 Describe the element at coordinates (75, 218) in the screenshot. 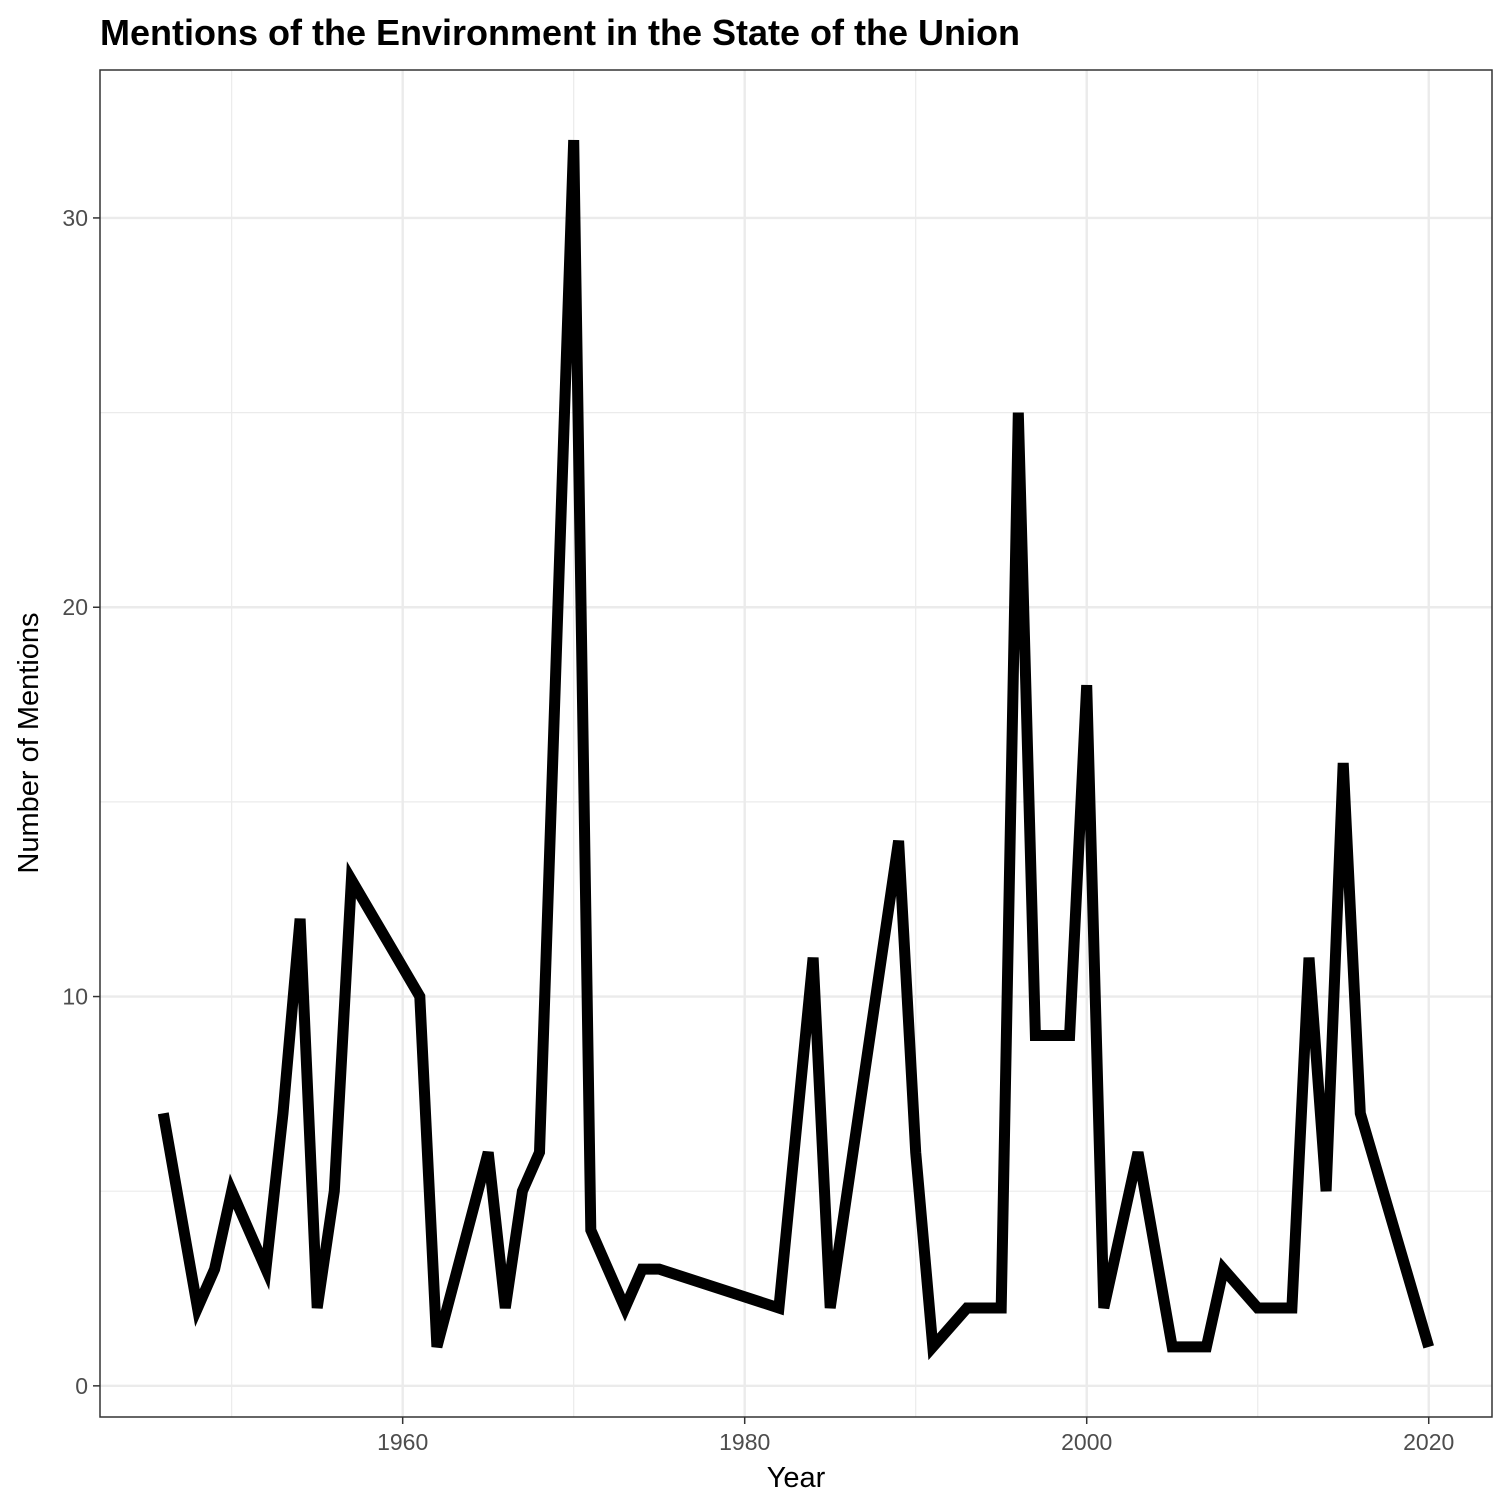

I see `y-tick-label: 30` at that location.